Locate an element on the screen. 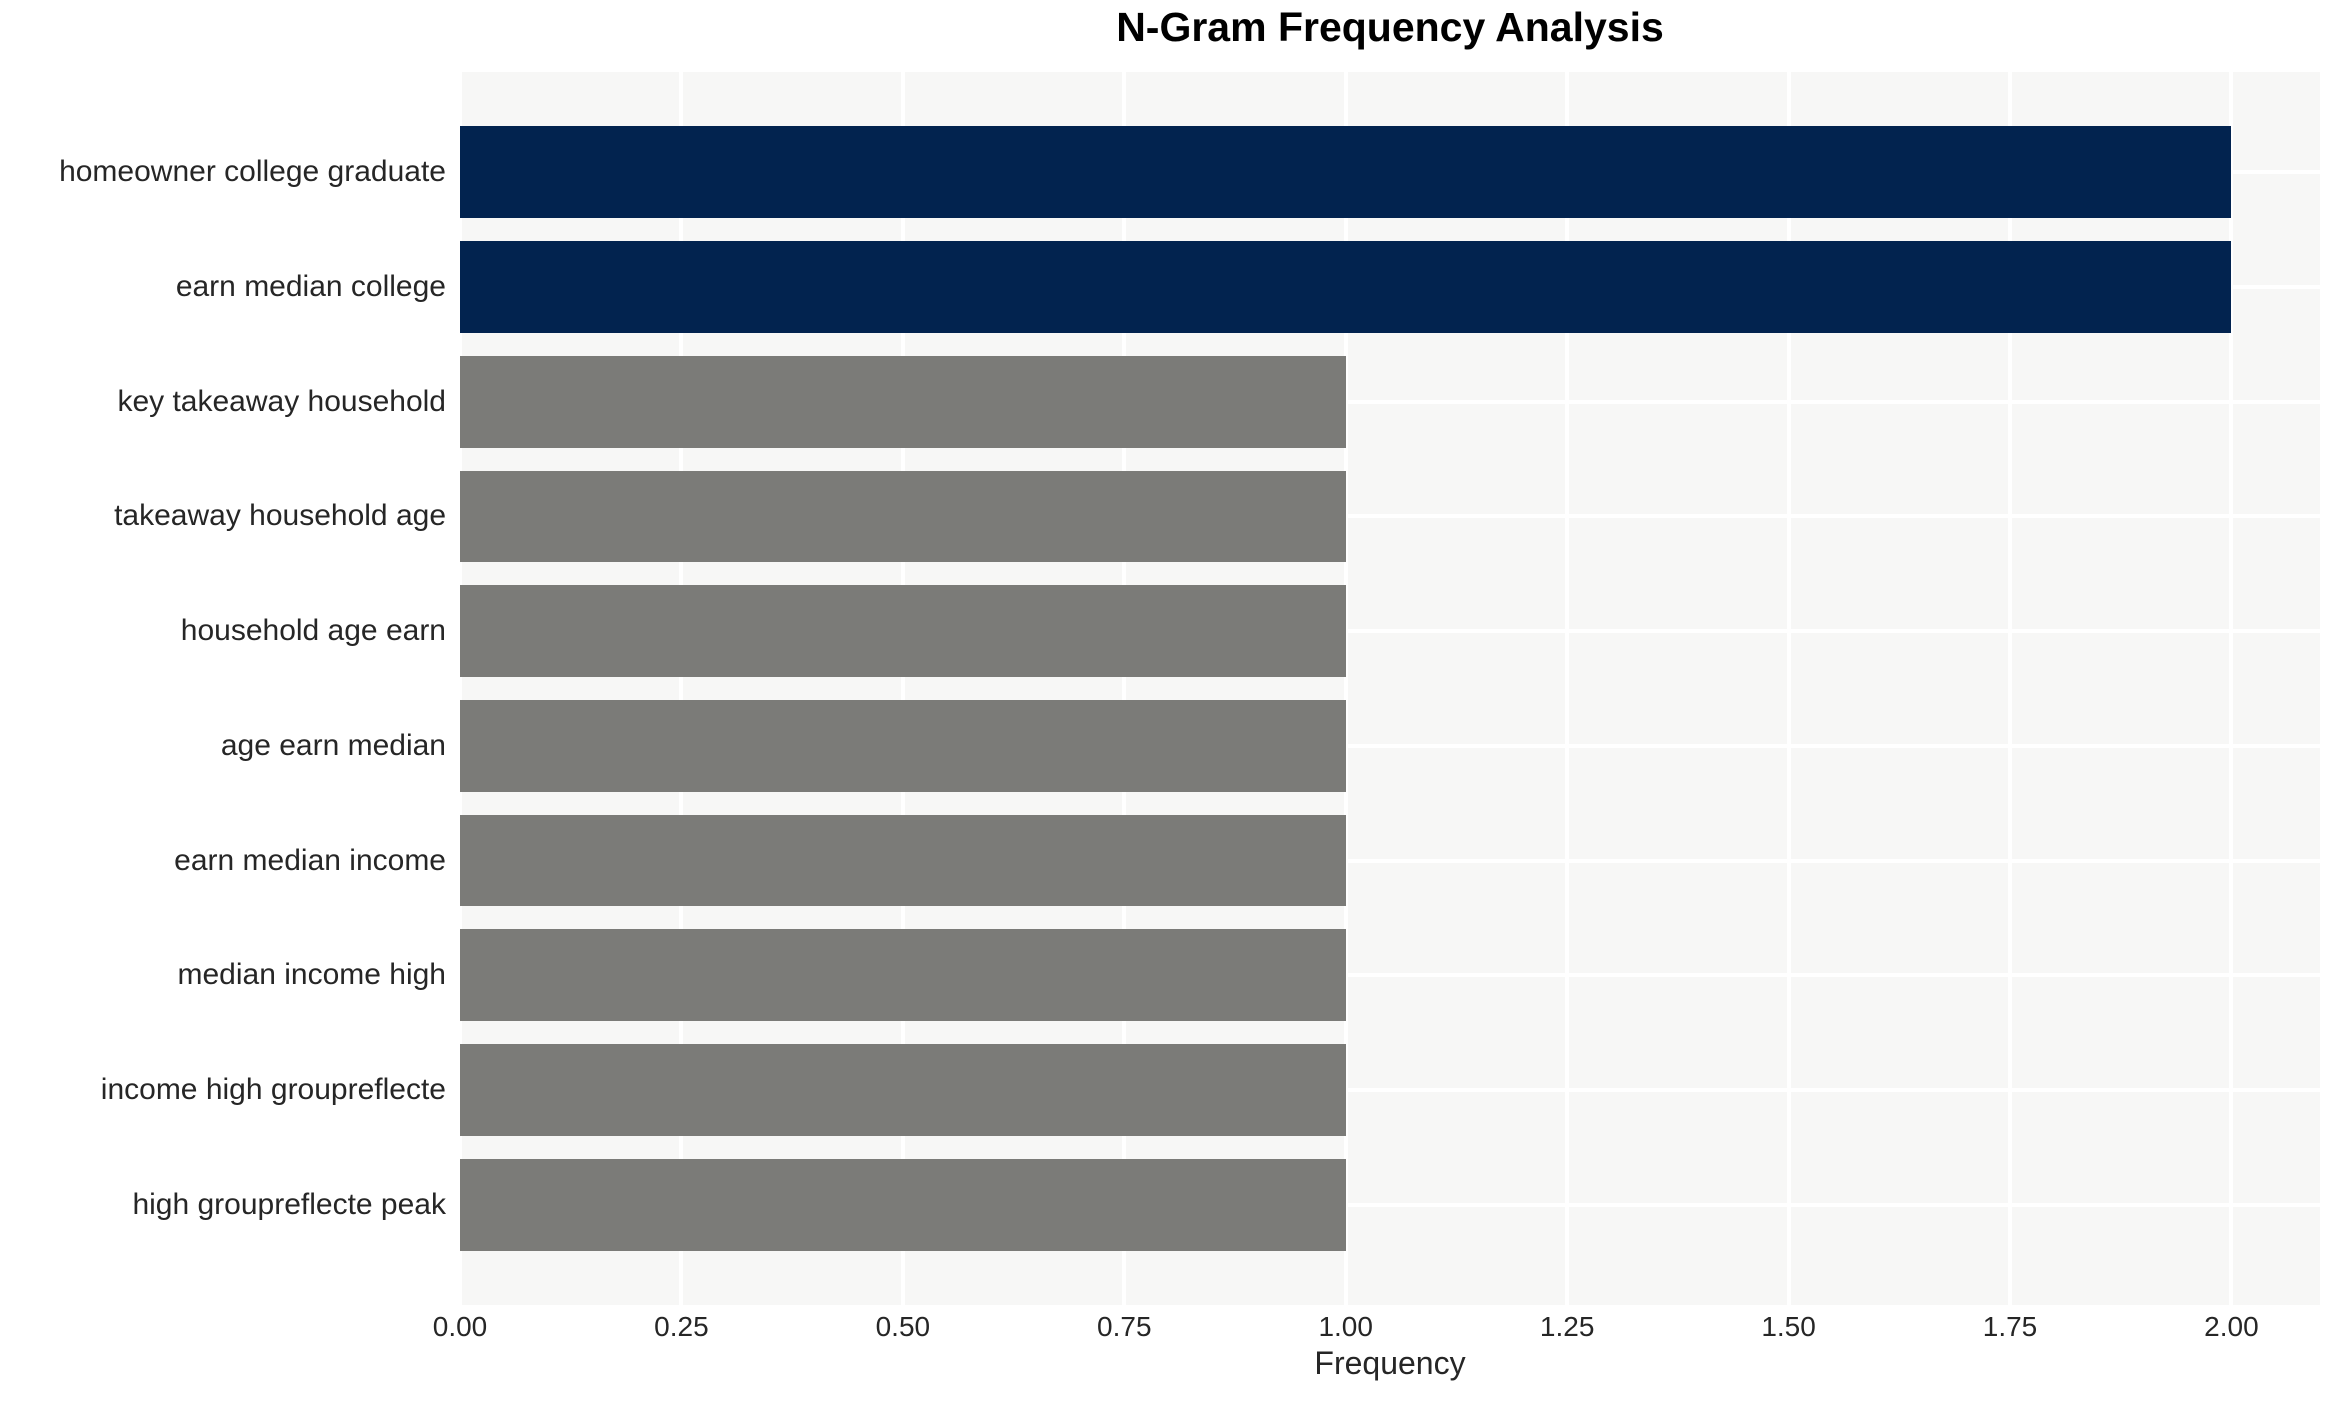 The width and height of the screenshot is (2340, 1402). y-label-row: key takeaway household is located at coordinates (223, 401).